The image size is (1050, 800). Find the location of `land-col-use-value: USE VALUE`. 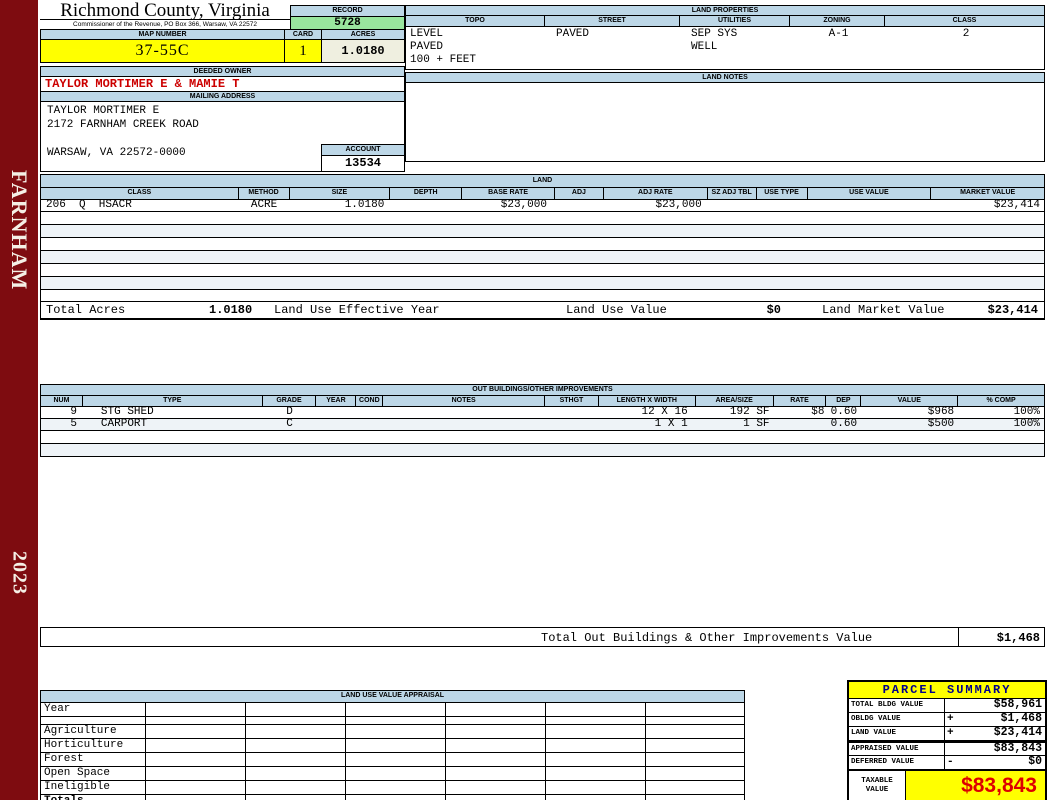

land-col-use-value: USE VALUE is located at coordinates (869, 193).